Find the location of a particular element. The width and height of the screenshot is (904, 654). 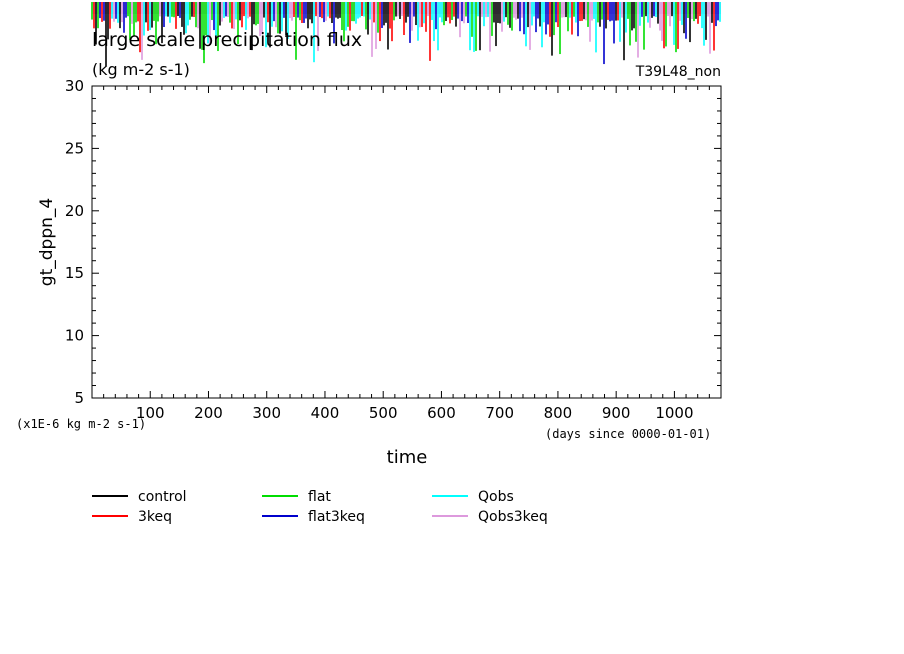

legend-label: flat3keq is located at coordinates (336, 517).